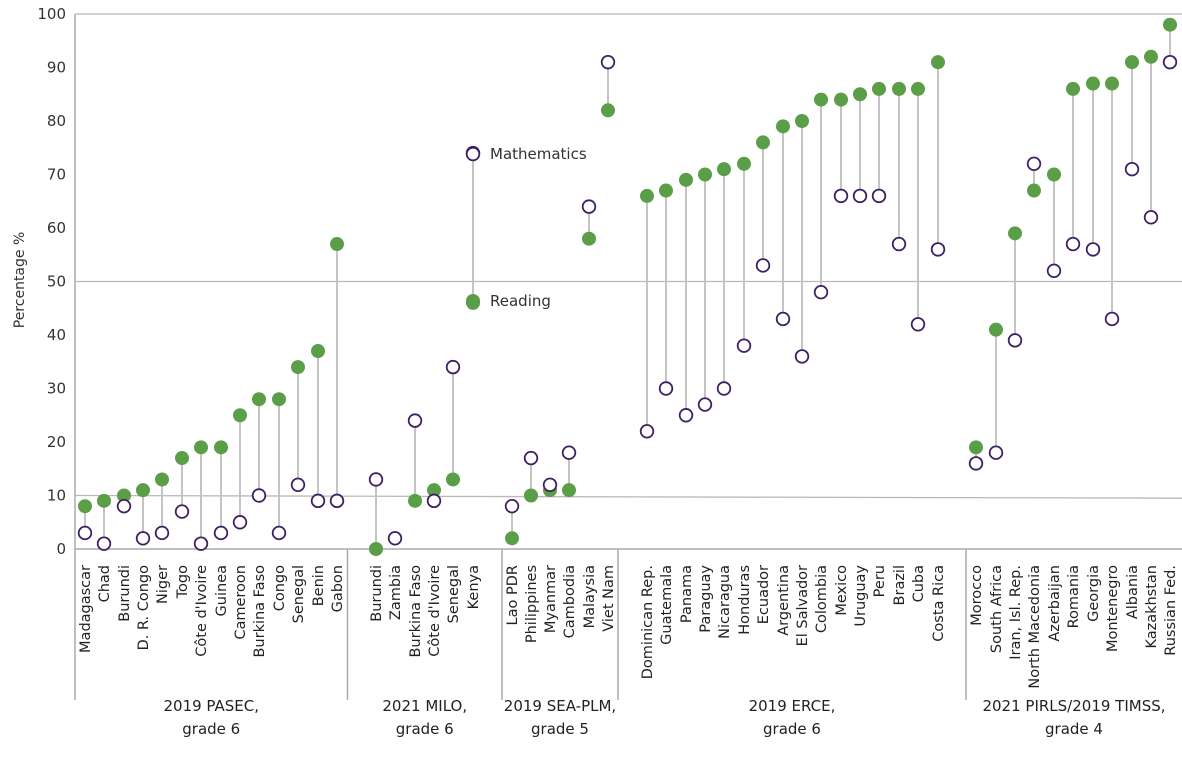 This screenshot has height=761, width=1182. Describe the element at coordinates (163, 584) in the screenshot. I see `country-label: Niger` at that location.